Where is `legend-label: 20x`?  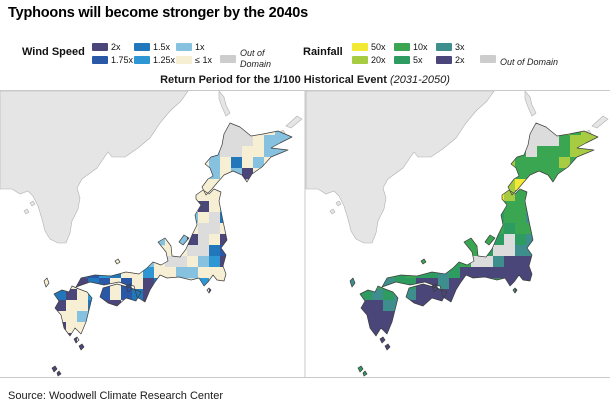
legend-label: 20x is located at coordinates (378, 59).